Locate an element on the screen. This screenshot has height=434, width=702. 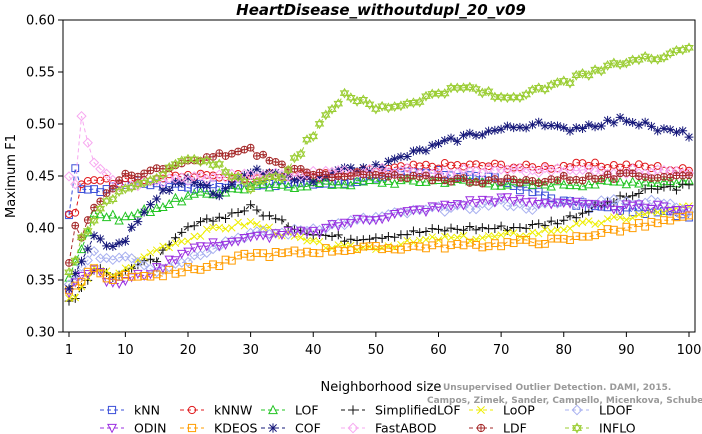
x-tick-label: 90 is located at coordinates (626, 350).